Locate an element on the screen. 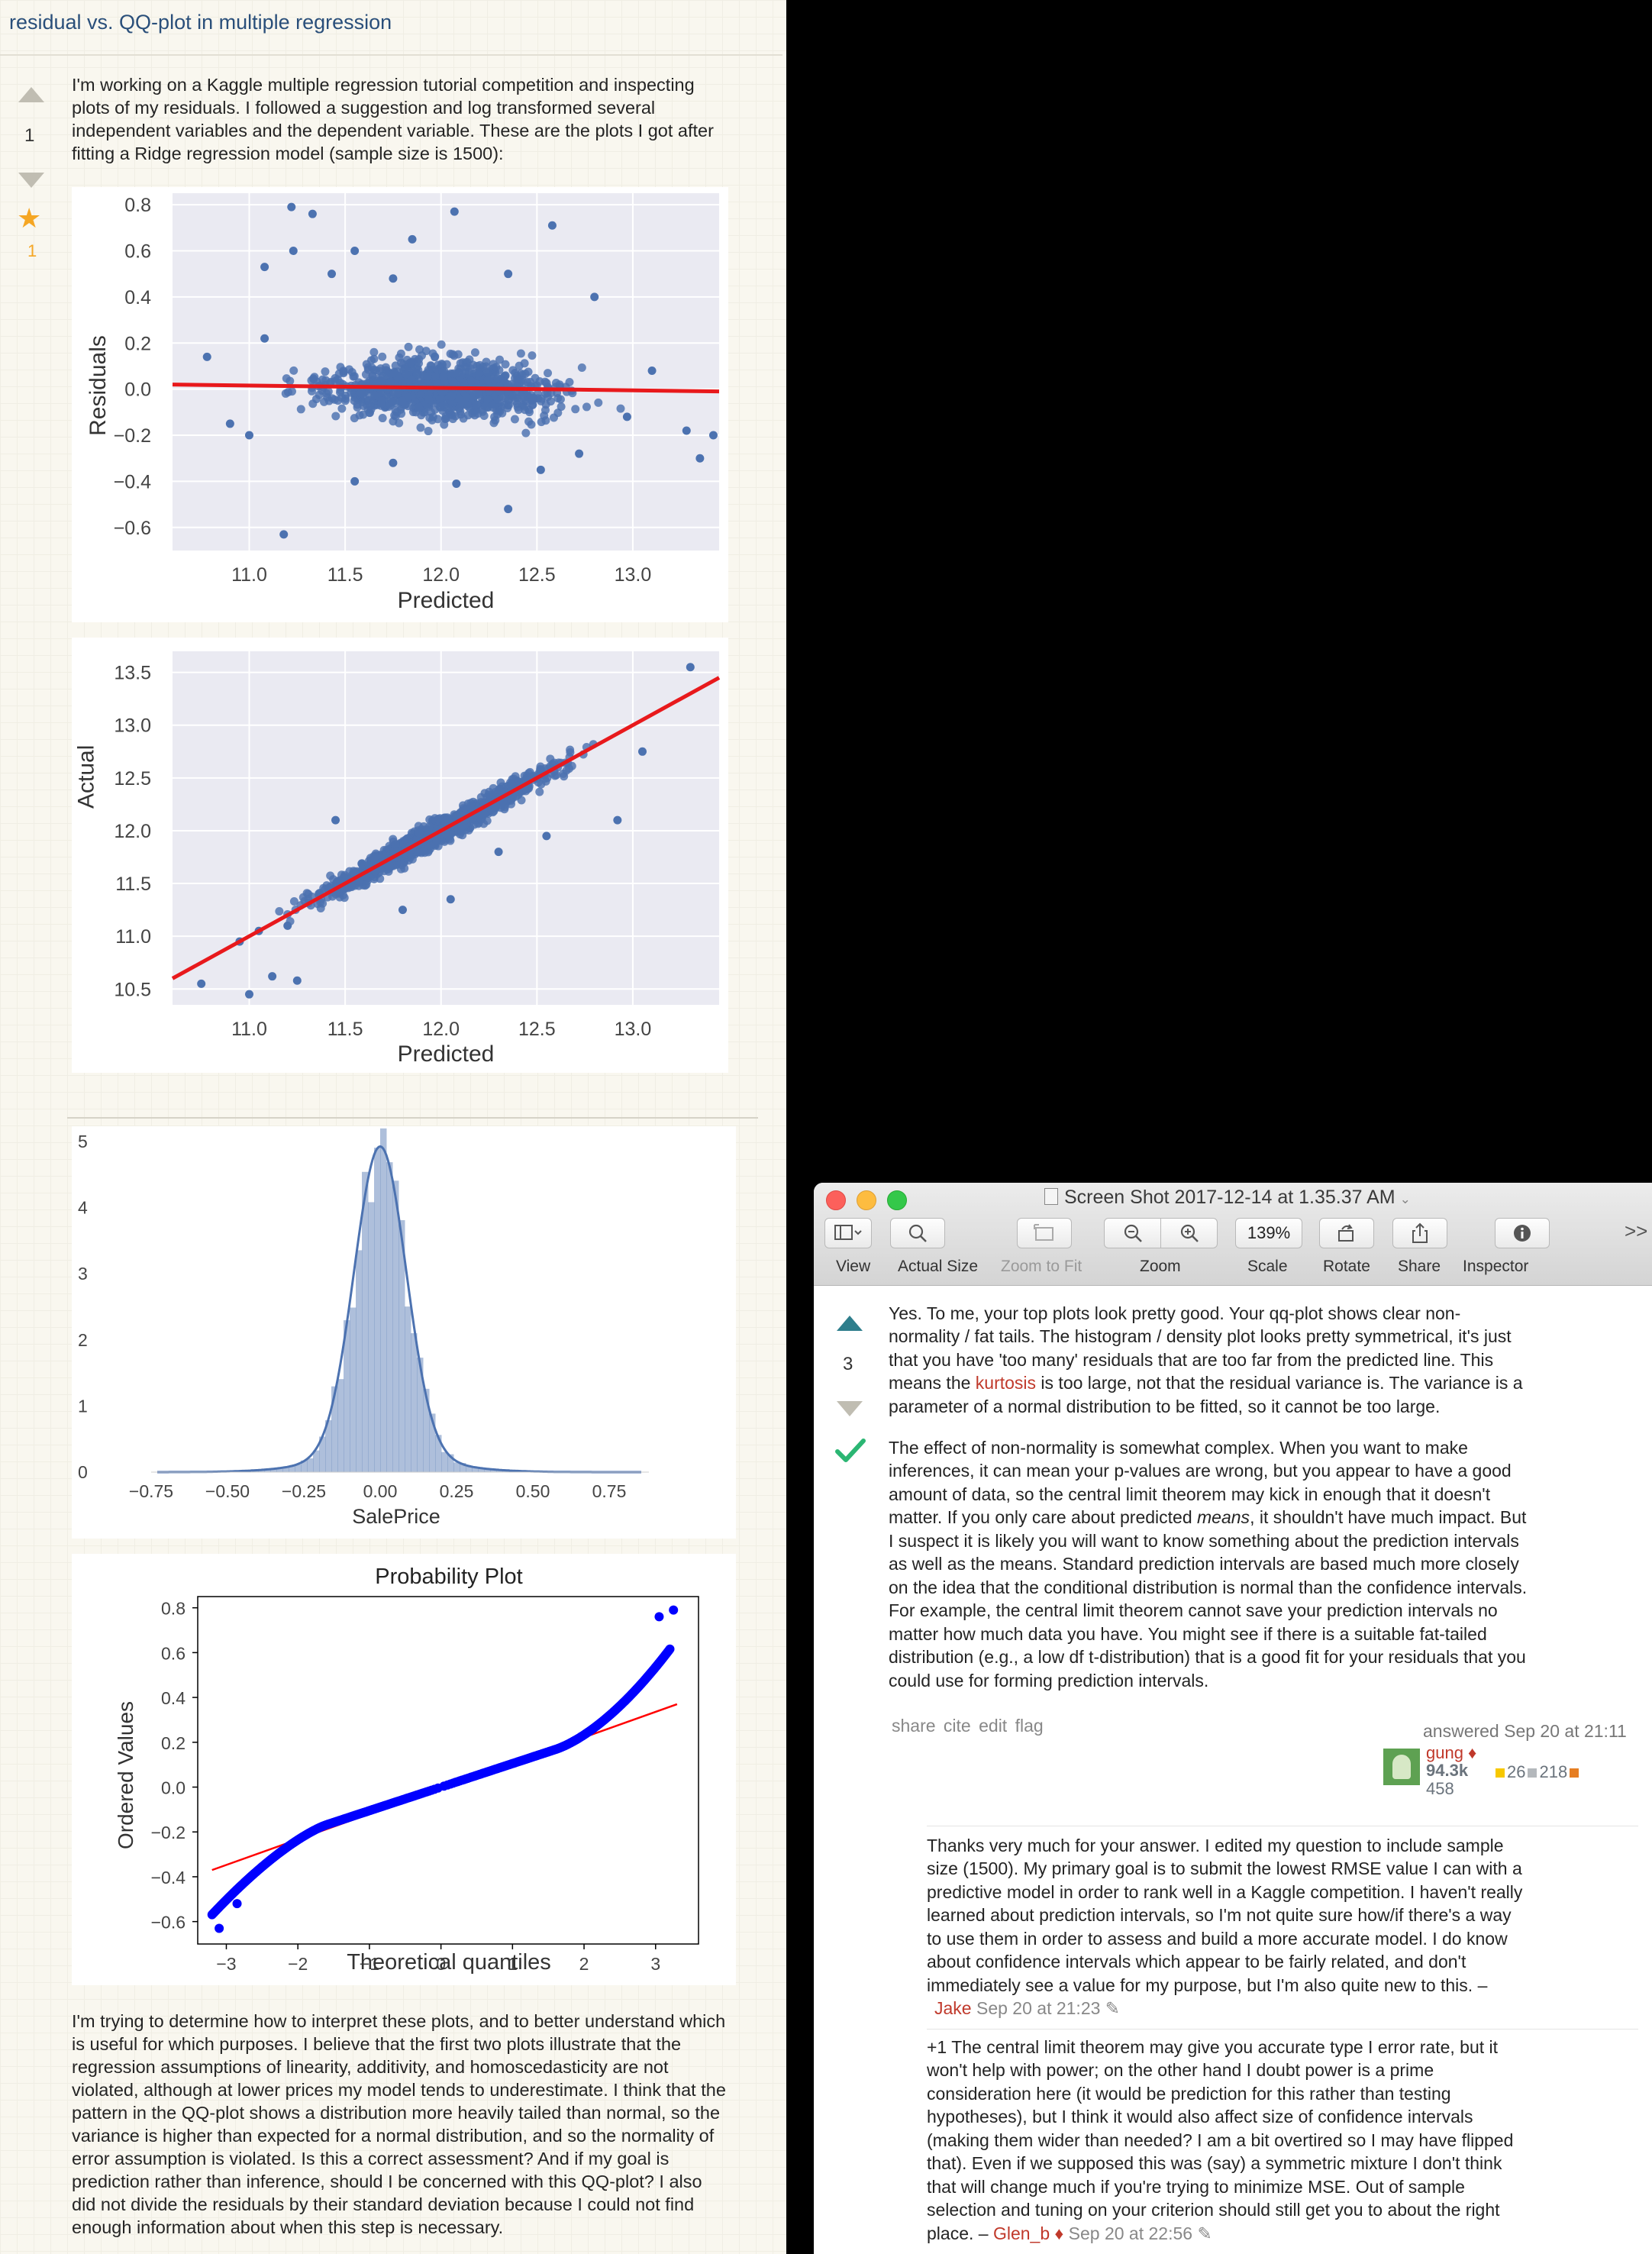 This screenshot has width=1652, height=2254. y-tick-label: 0.2 is located at coordinates (173, 1743).